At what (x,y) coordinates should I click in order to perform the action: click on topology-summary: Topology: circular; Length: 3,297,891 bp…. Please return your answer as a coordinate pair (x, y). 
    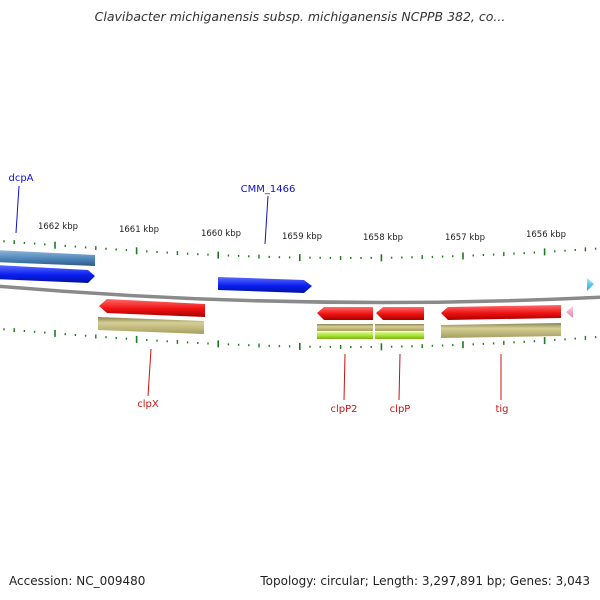
    Looking at the image, I should click on (425, 581).